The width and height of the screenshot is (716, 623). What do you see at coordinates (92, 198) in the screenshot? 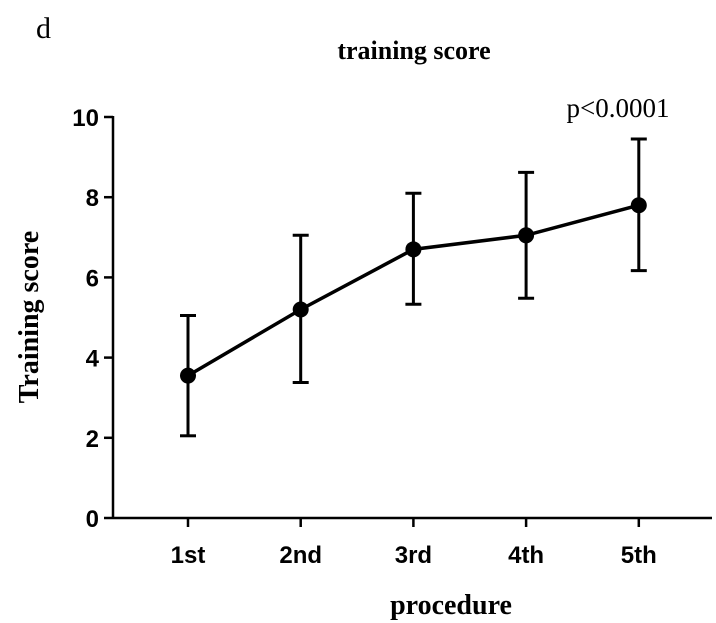
I see `y-tick-label: 8` at bounding box center [92, 198].